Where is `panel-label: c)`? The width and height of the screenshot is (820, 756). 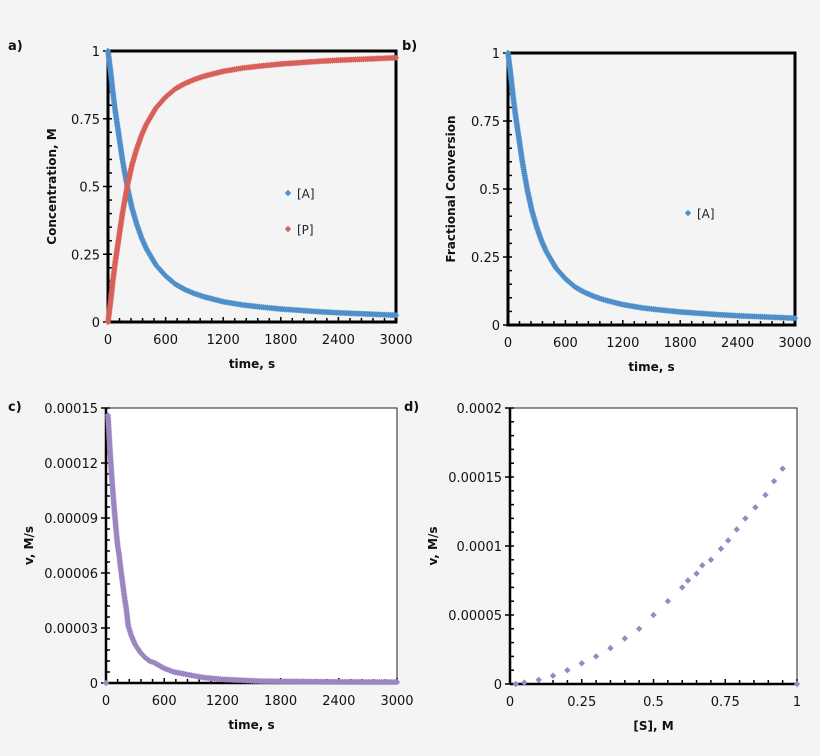
panel-label: c) is located at coordinates (15, 407).